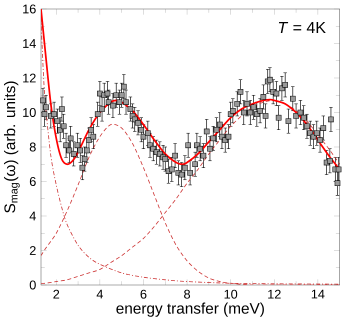 The width and height of the screenshot is (345, 324). What do you see at coordinates (12, 147) in the screenshot?
I see `y-axis-title: S$_{mag}$(ω) (arb. units)` at bounding box center [12, 147].